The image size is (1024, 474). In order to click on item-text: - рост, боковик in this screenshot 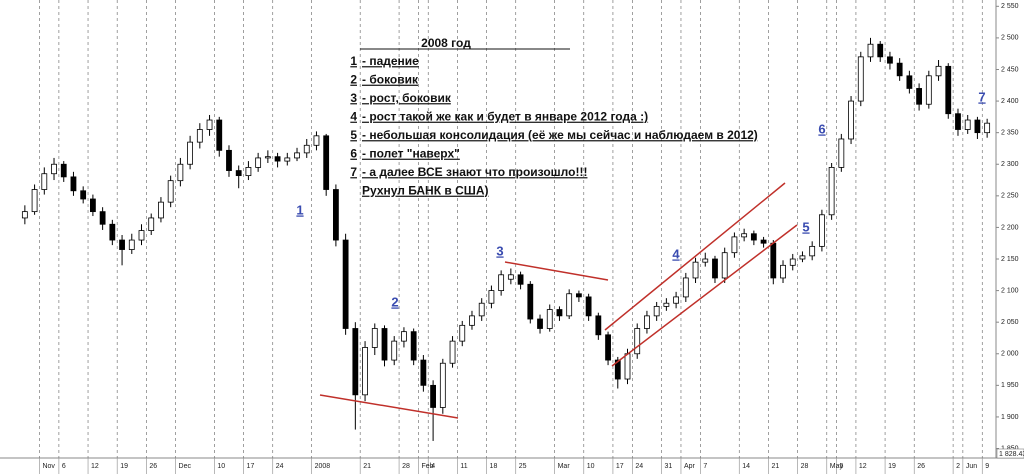, I will do `click(407, 98)`.